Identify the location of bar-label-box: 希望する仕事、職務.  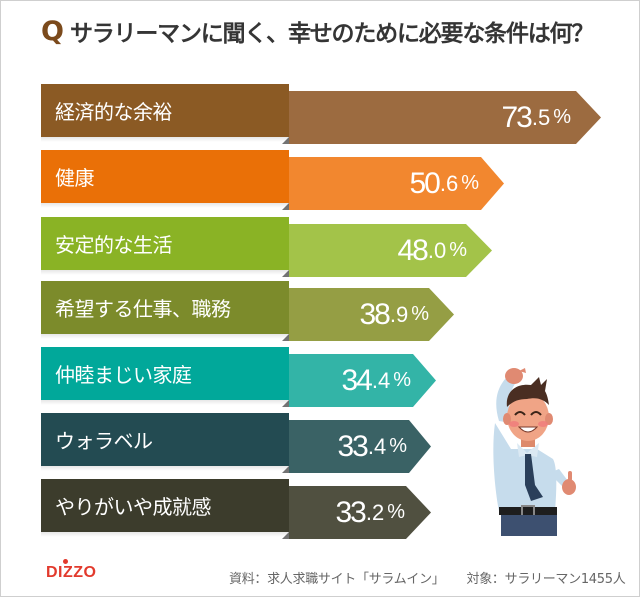
(165, 307).